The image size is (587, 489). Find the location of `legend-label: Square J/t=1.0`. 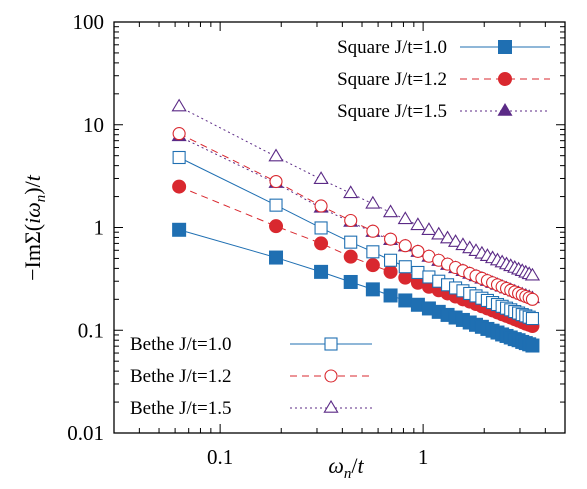

legend-label: Square J/t=1.0 is located at coordinates (392, 47).